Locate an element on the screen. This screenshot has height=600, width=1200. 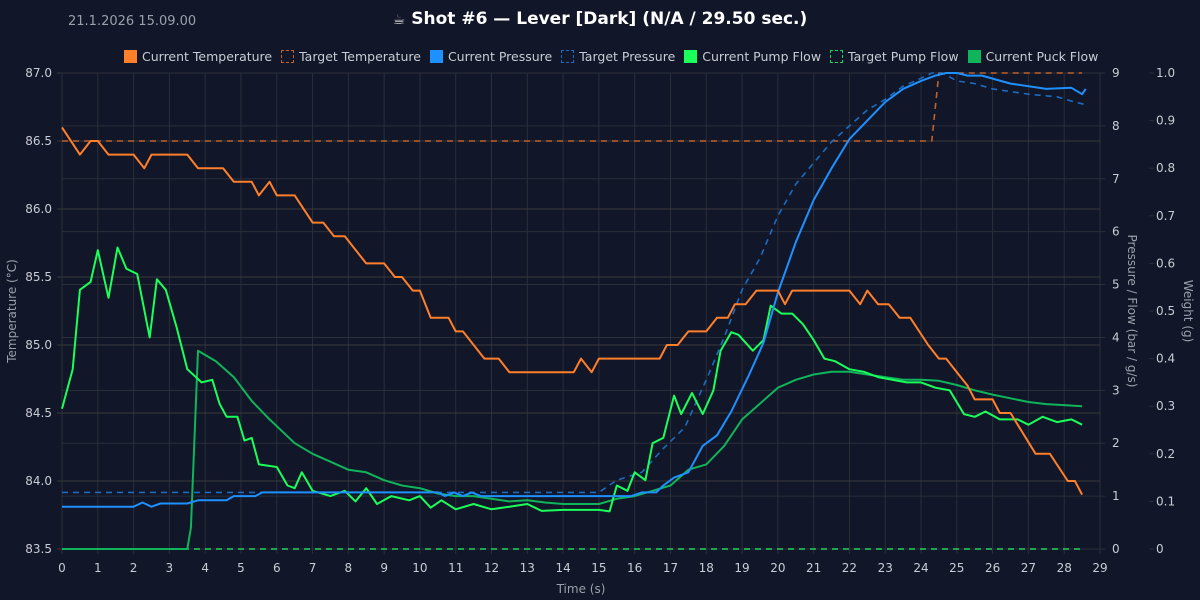
y-right-tick-label: 2 is located at coordinates (1116, 443).